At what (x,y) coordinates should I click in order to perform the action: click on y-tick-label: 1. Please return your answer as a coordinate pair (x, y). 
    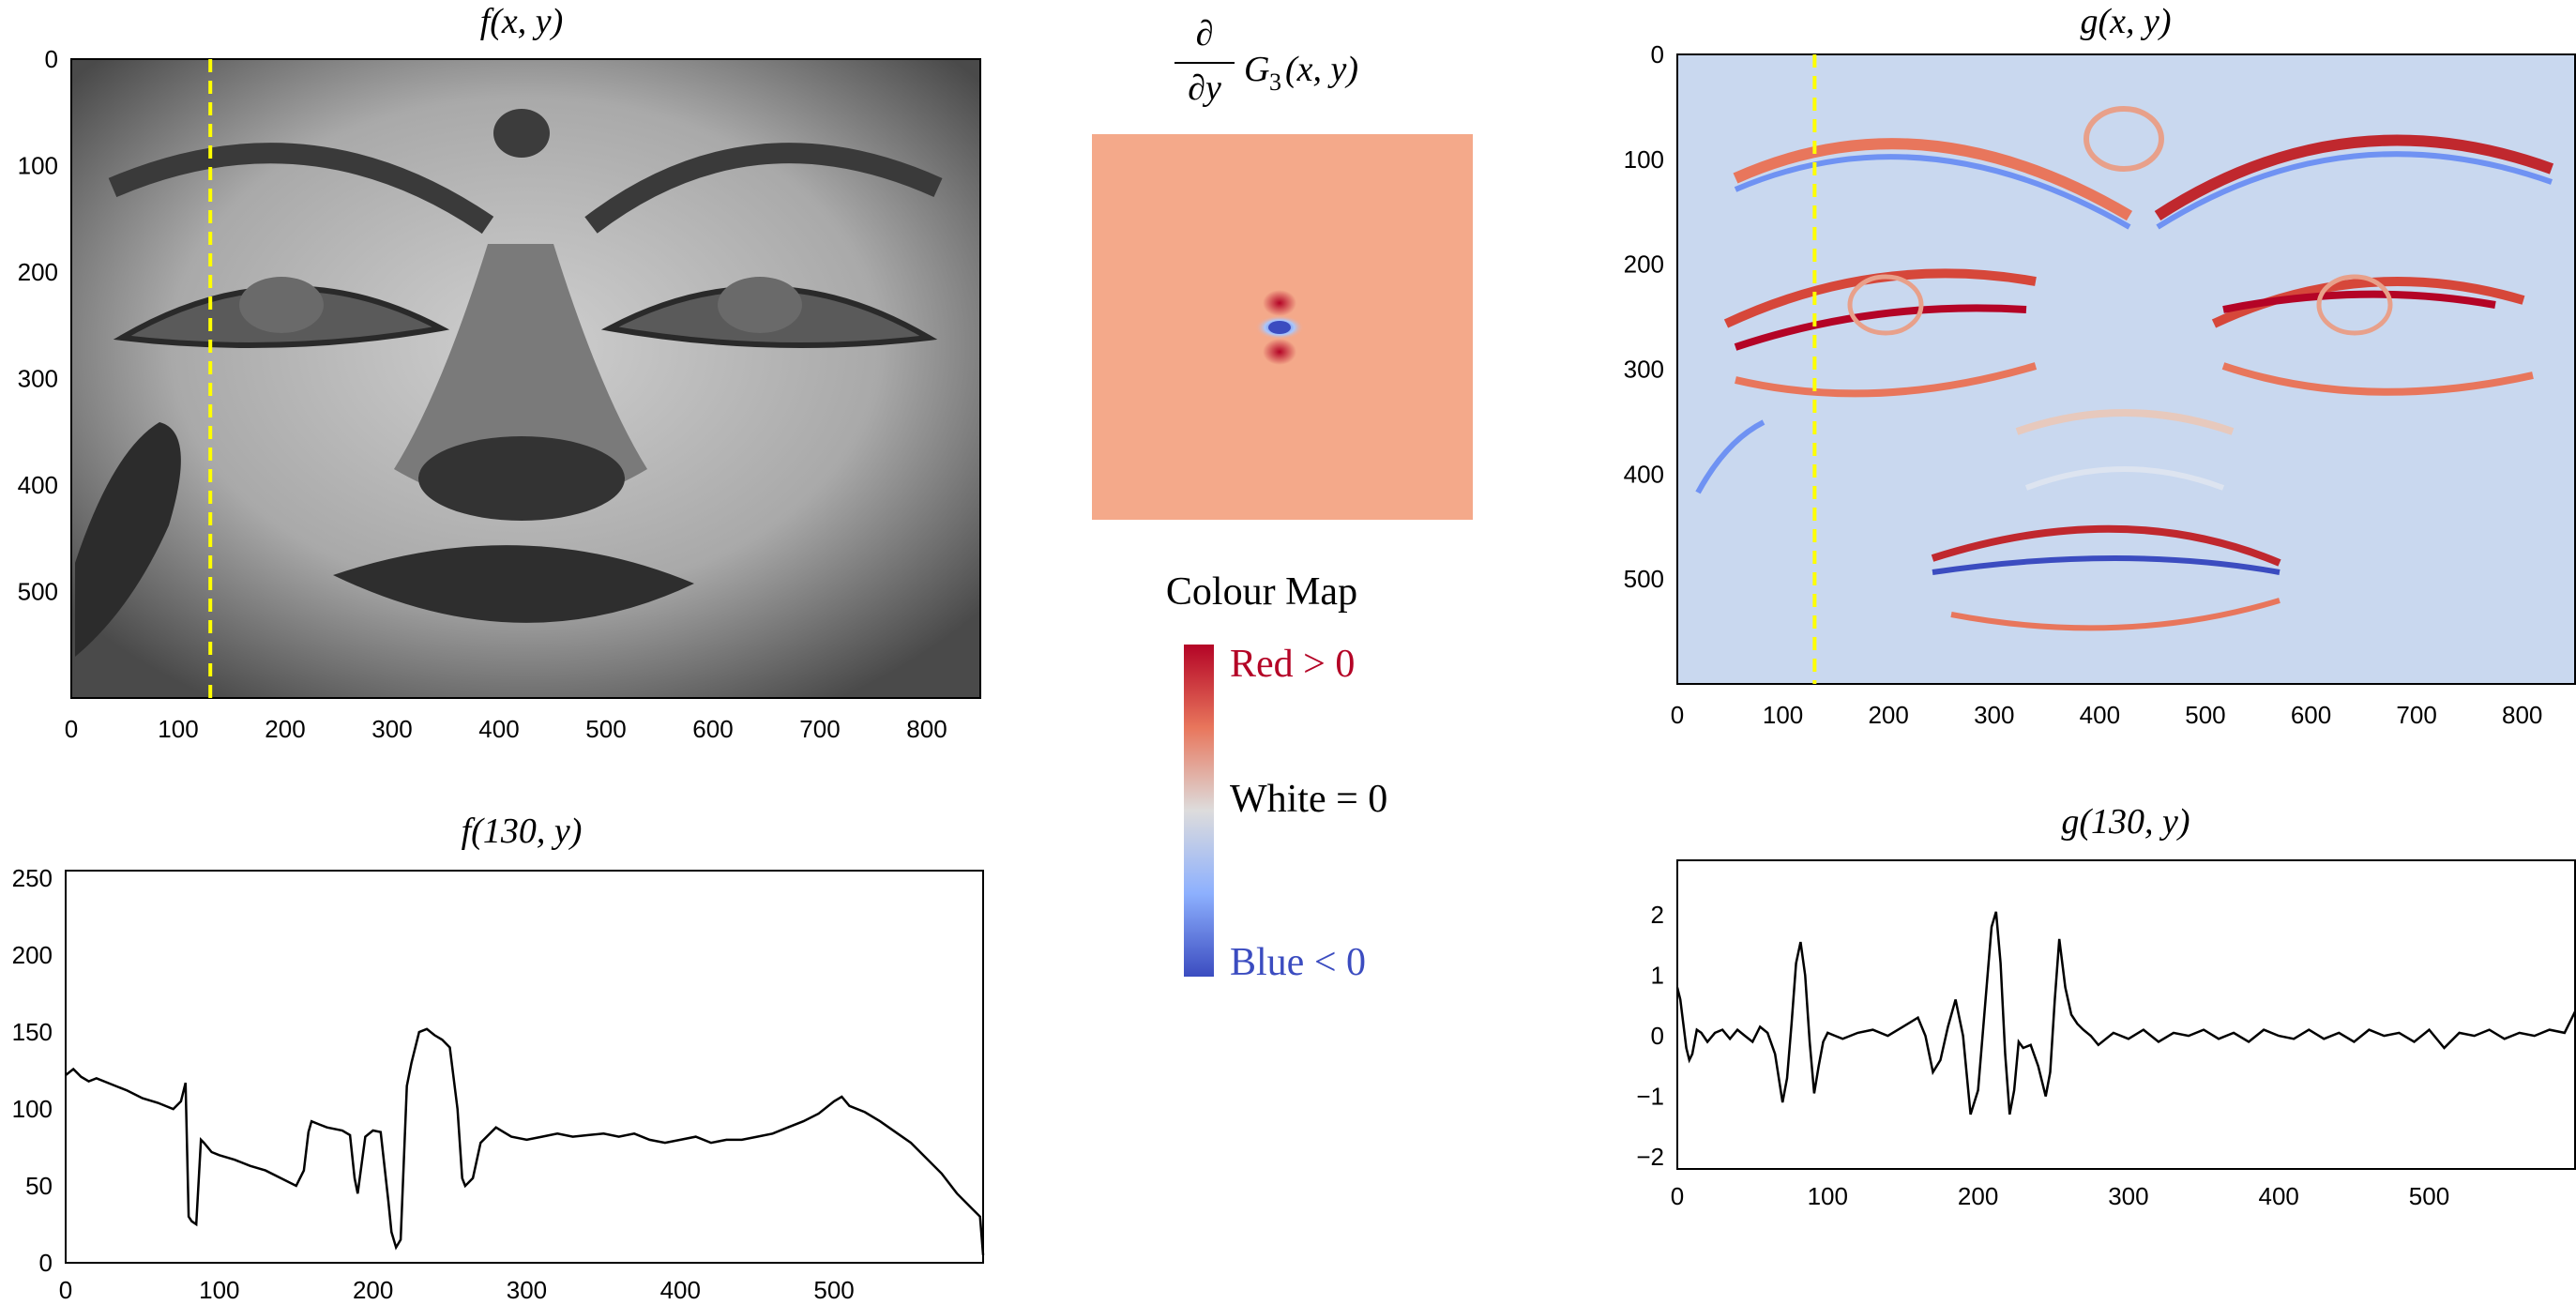
    Looking at the image, I should click on (1657, 976).